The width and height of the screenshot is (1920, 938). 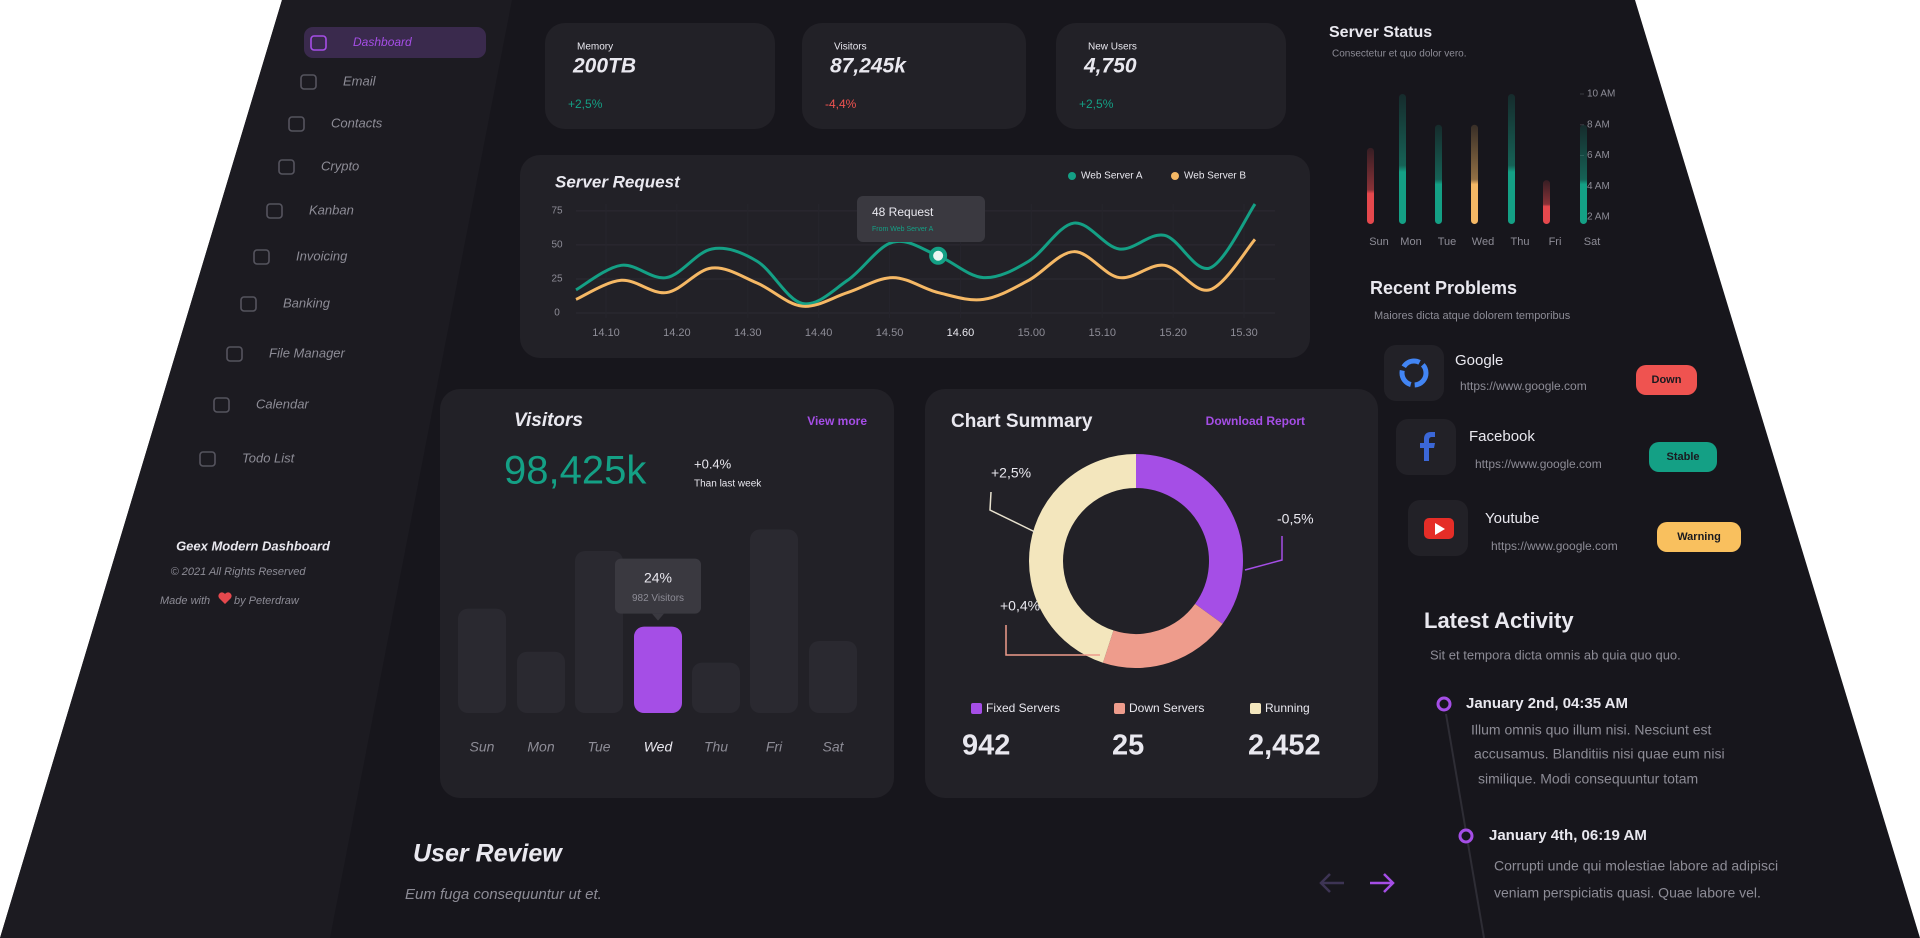 I want to click on brand-icon, so click(x=1440, y=529).